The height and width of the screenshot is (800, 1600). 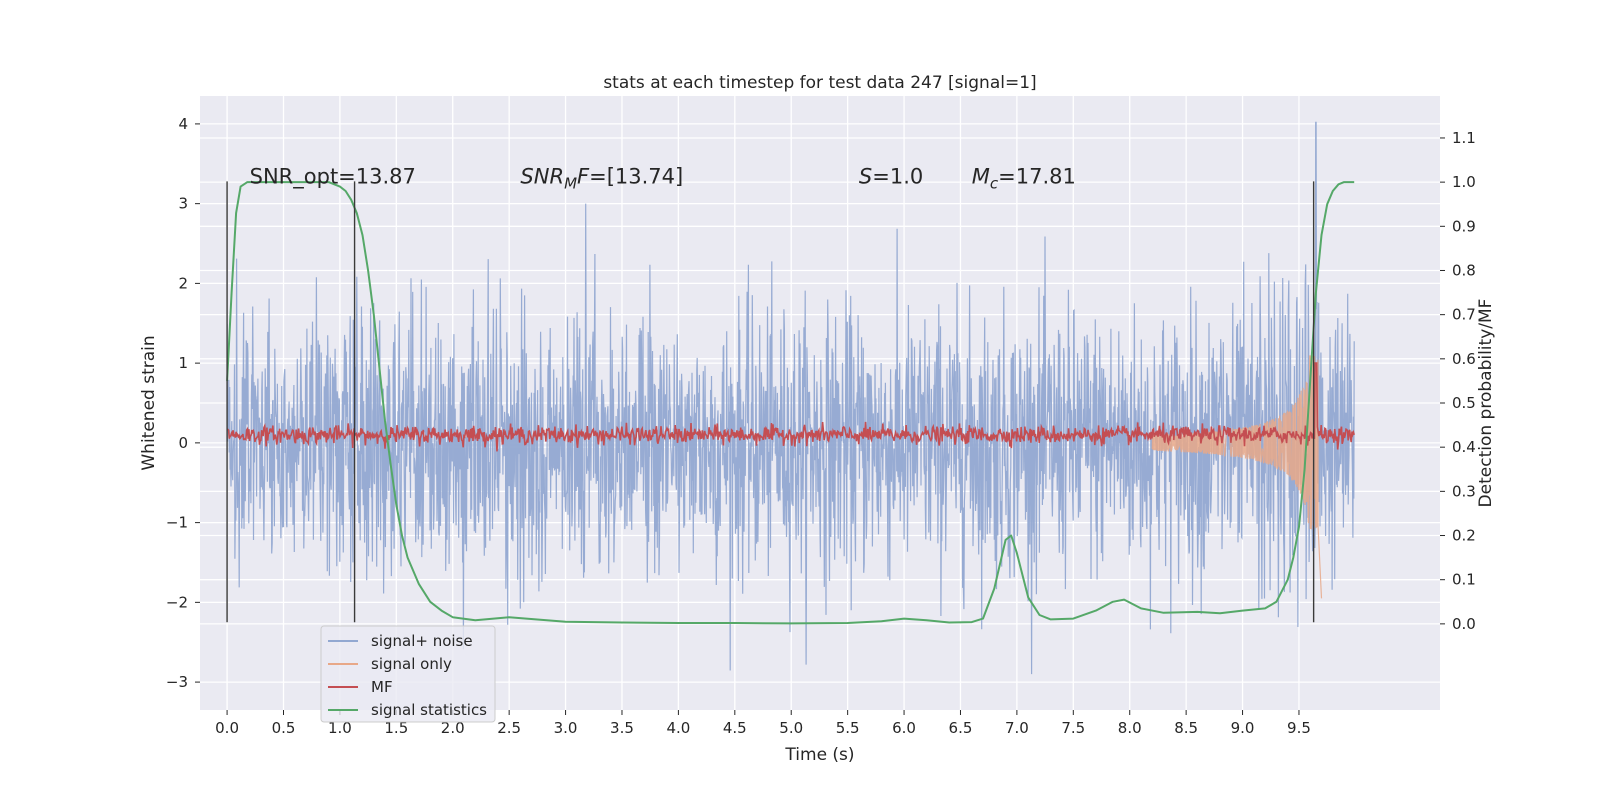 I want to click on x-tick-label: 1.5, so click(x=396, y=728).